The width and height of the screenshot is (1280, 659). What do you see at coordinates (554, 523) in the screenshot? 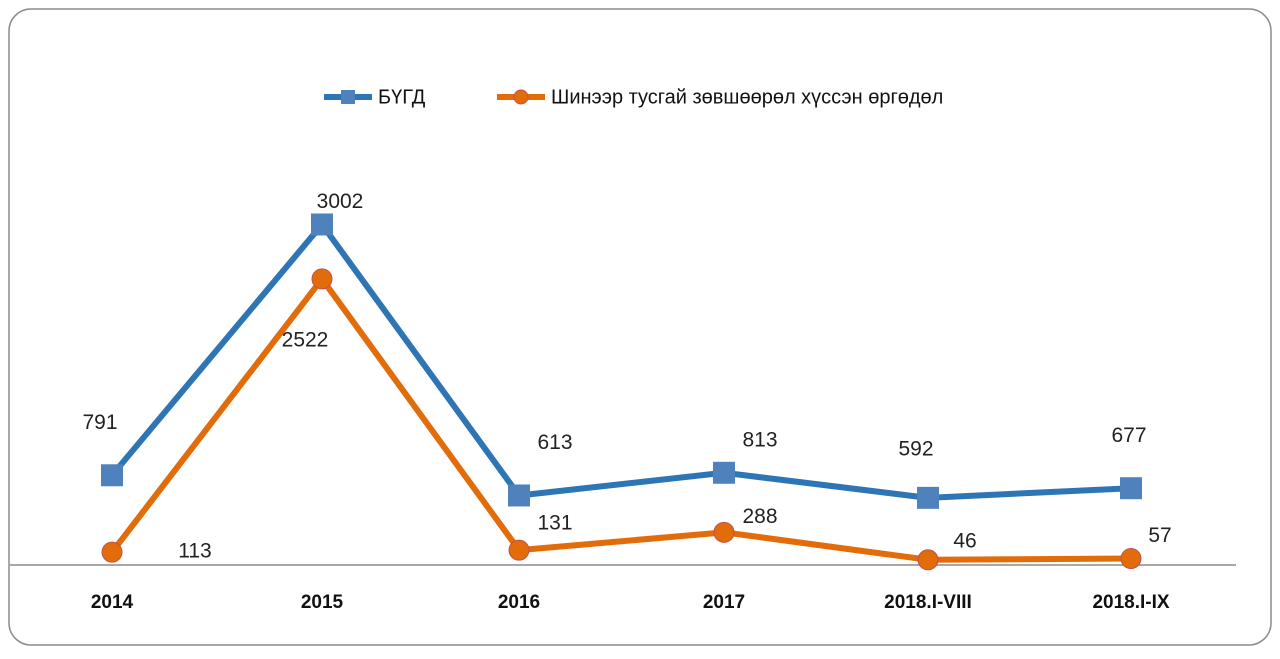
I see `data-label: 131` at bounding box center [554, 523].